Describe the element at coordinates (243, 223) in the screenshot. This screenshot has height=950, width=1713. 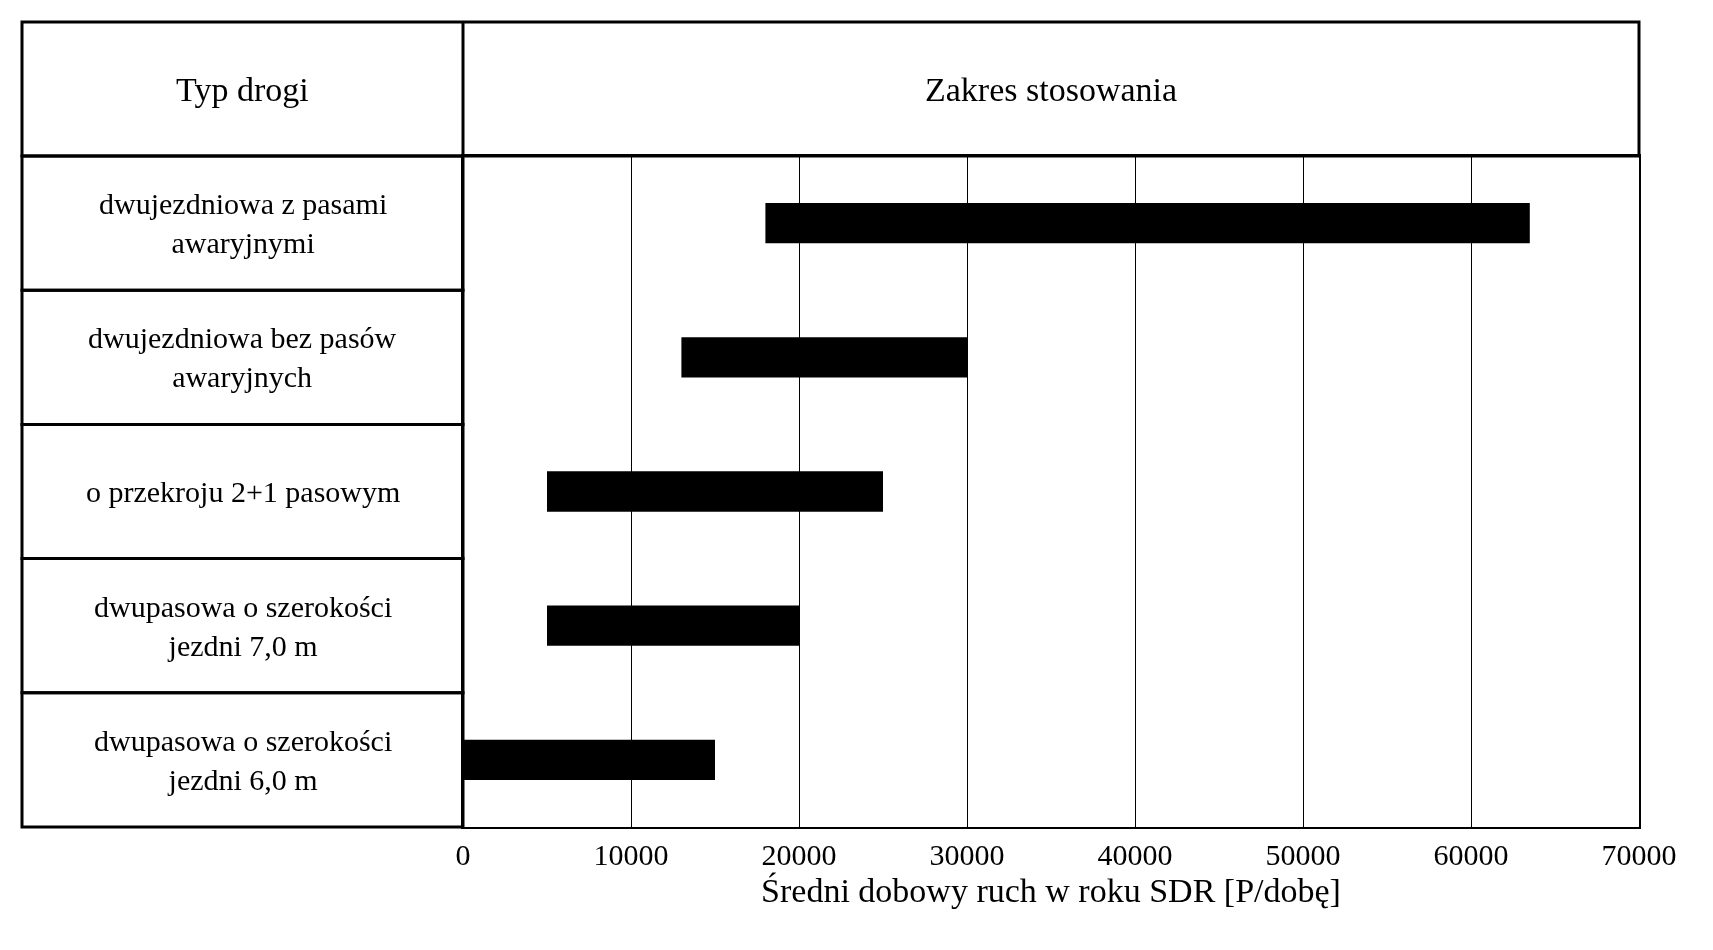
I see `y-tick-label: dwujezdniowa z pasami awaryjnymi` at that location.